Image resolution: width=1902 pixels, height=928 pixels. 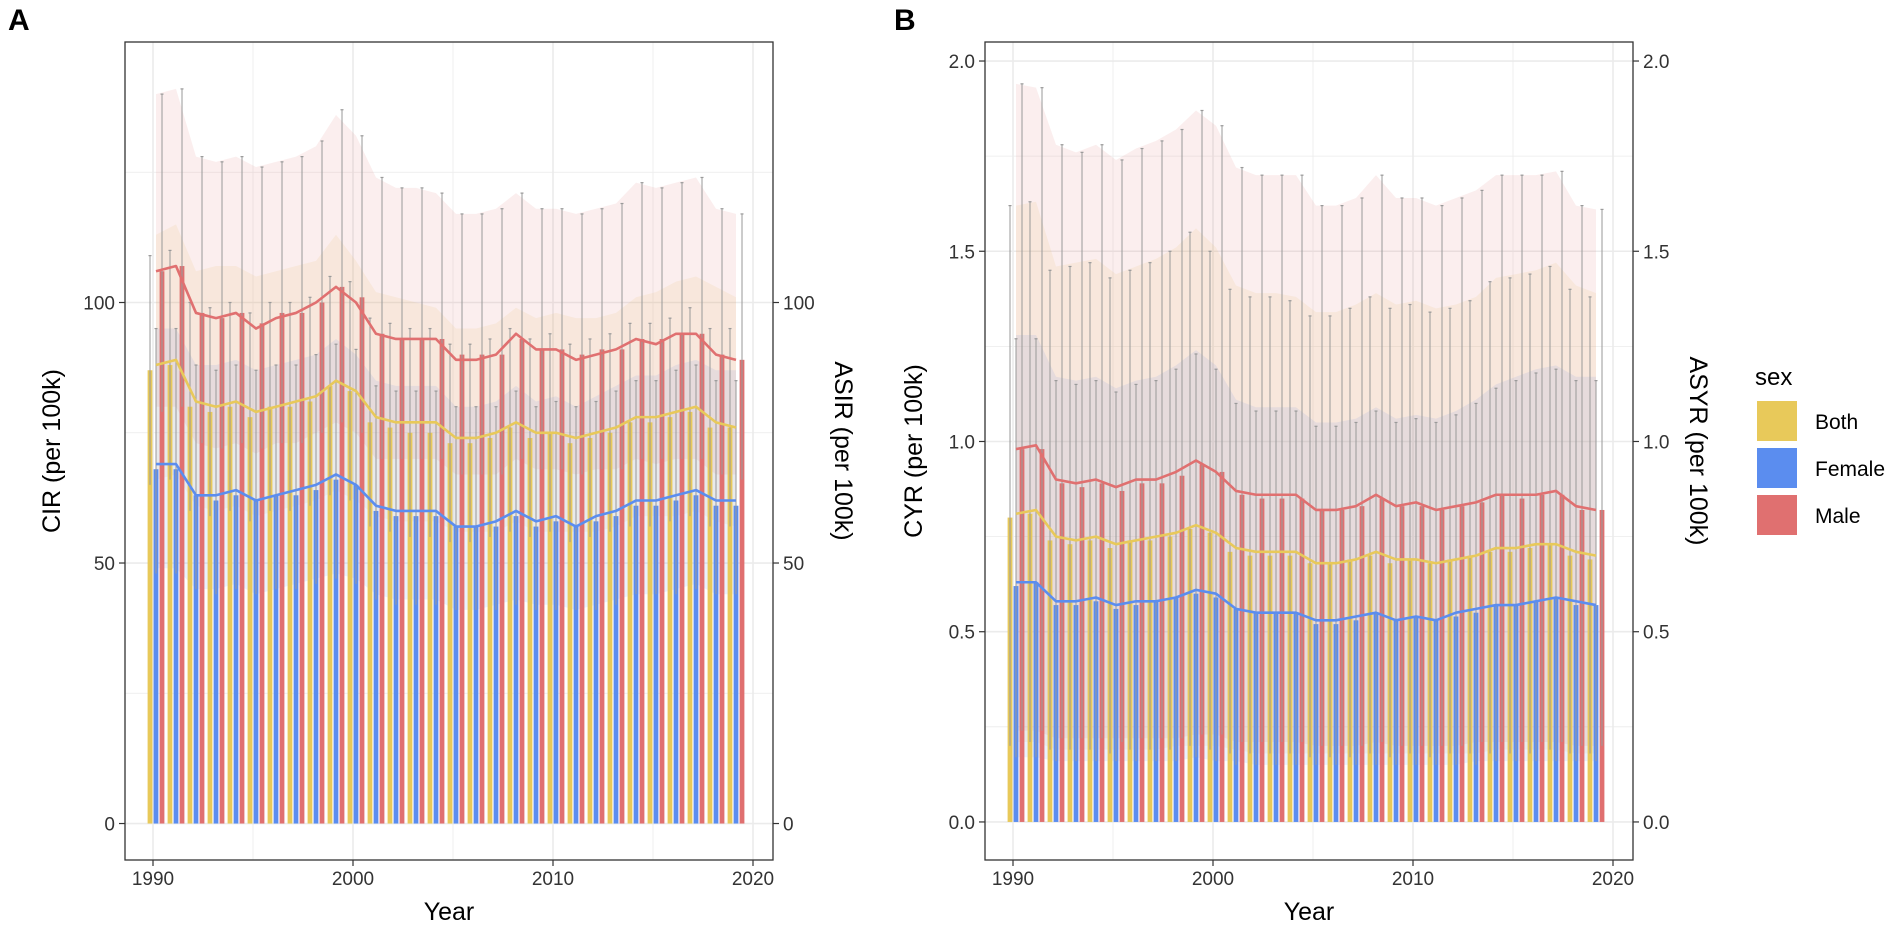 I want to click on panel-a-bar-female-2011, so click(x=576, y=675).